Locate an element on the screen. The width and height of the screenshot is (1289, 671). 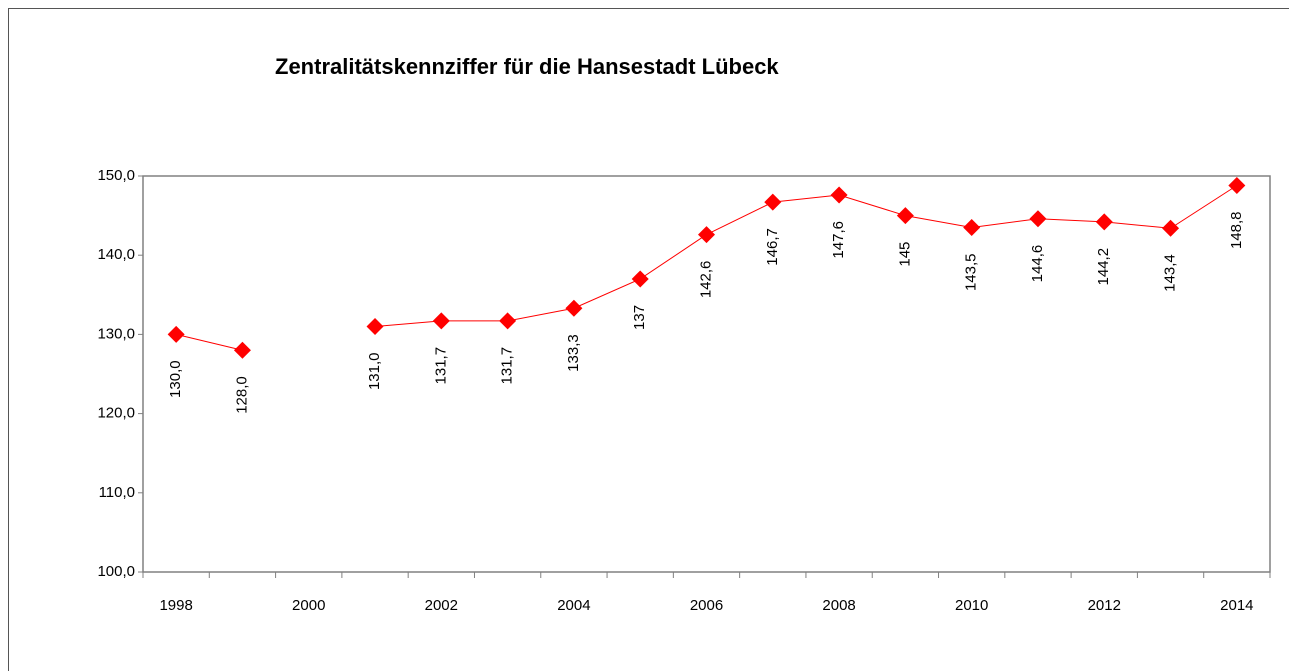
data-label: 146,7 is located at coordinates (772, 247).